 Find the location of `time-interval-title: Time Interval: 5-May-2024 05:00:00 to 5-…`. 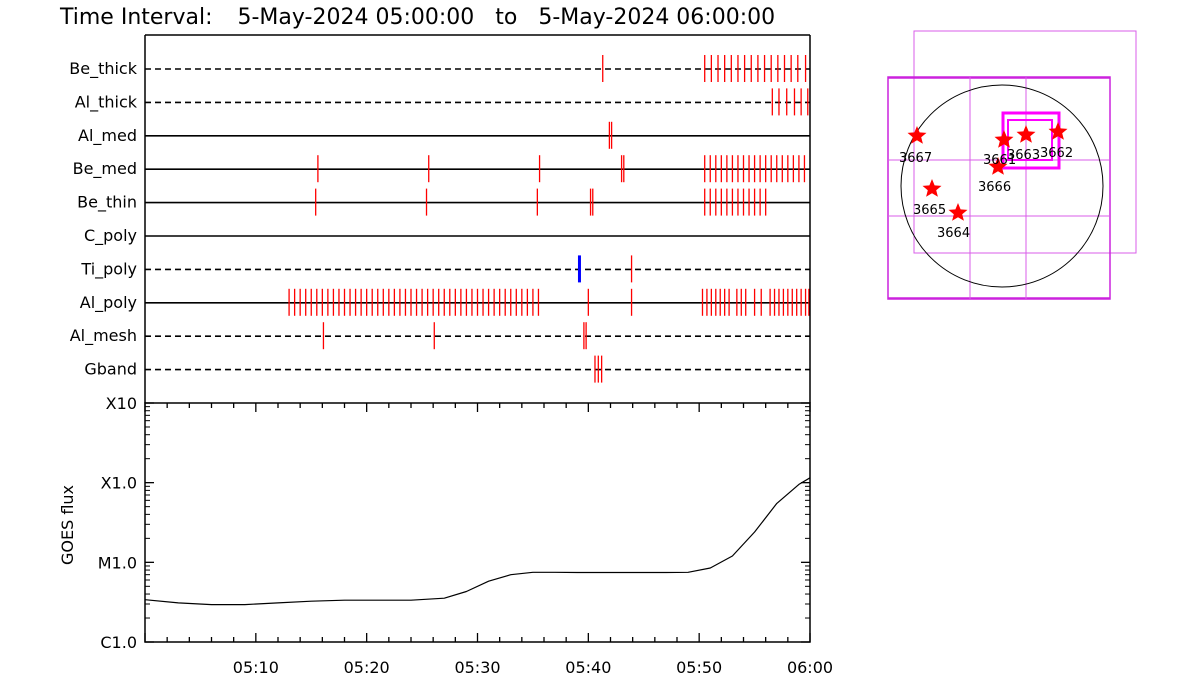

time-interval-title: Time Interval: 5-May-2024 05:00:00 to 5-… is located at coordinates (417, 17).